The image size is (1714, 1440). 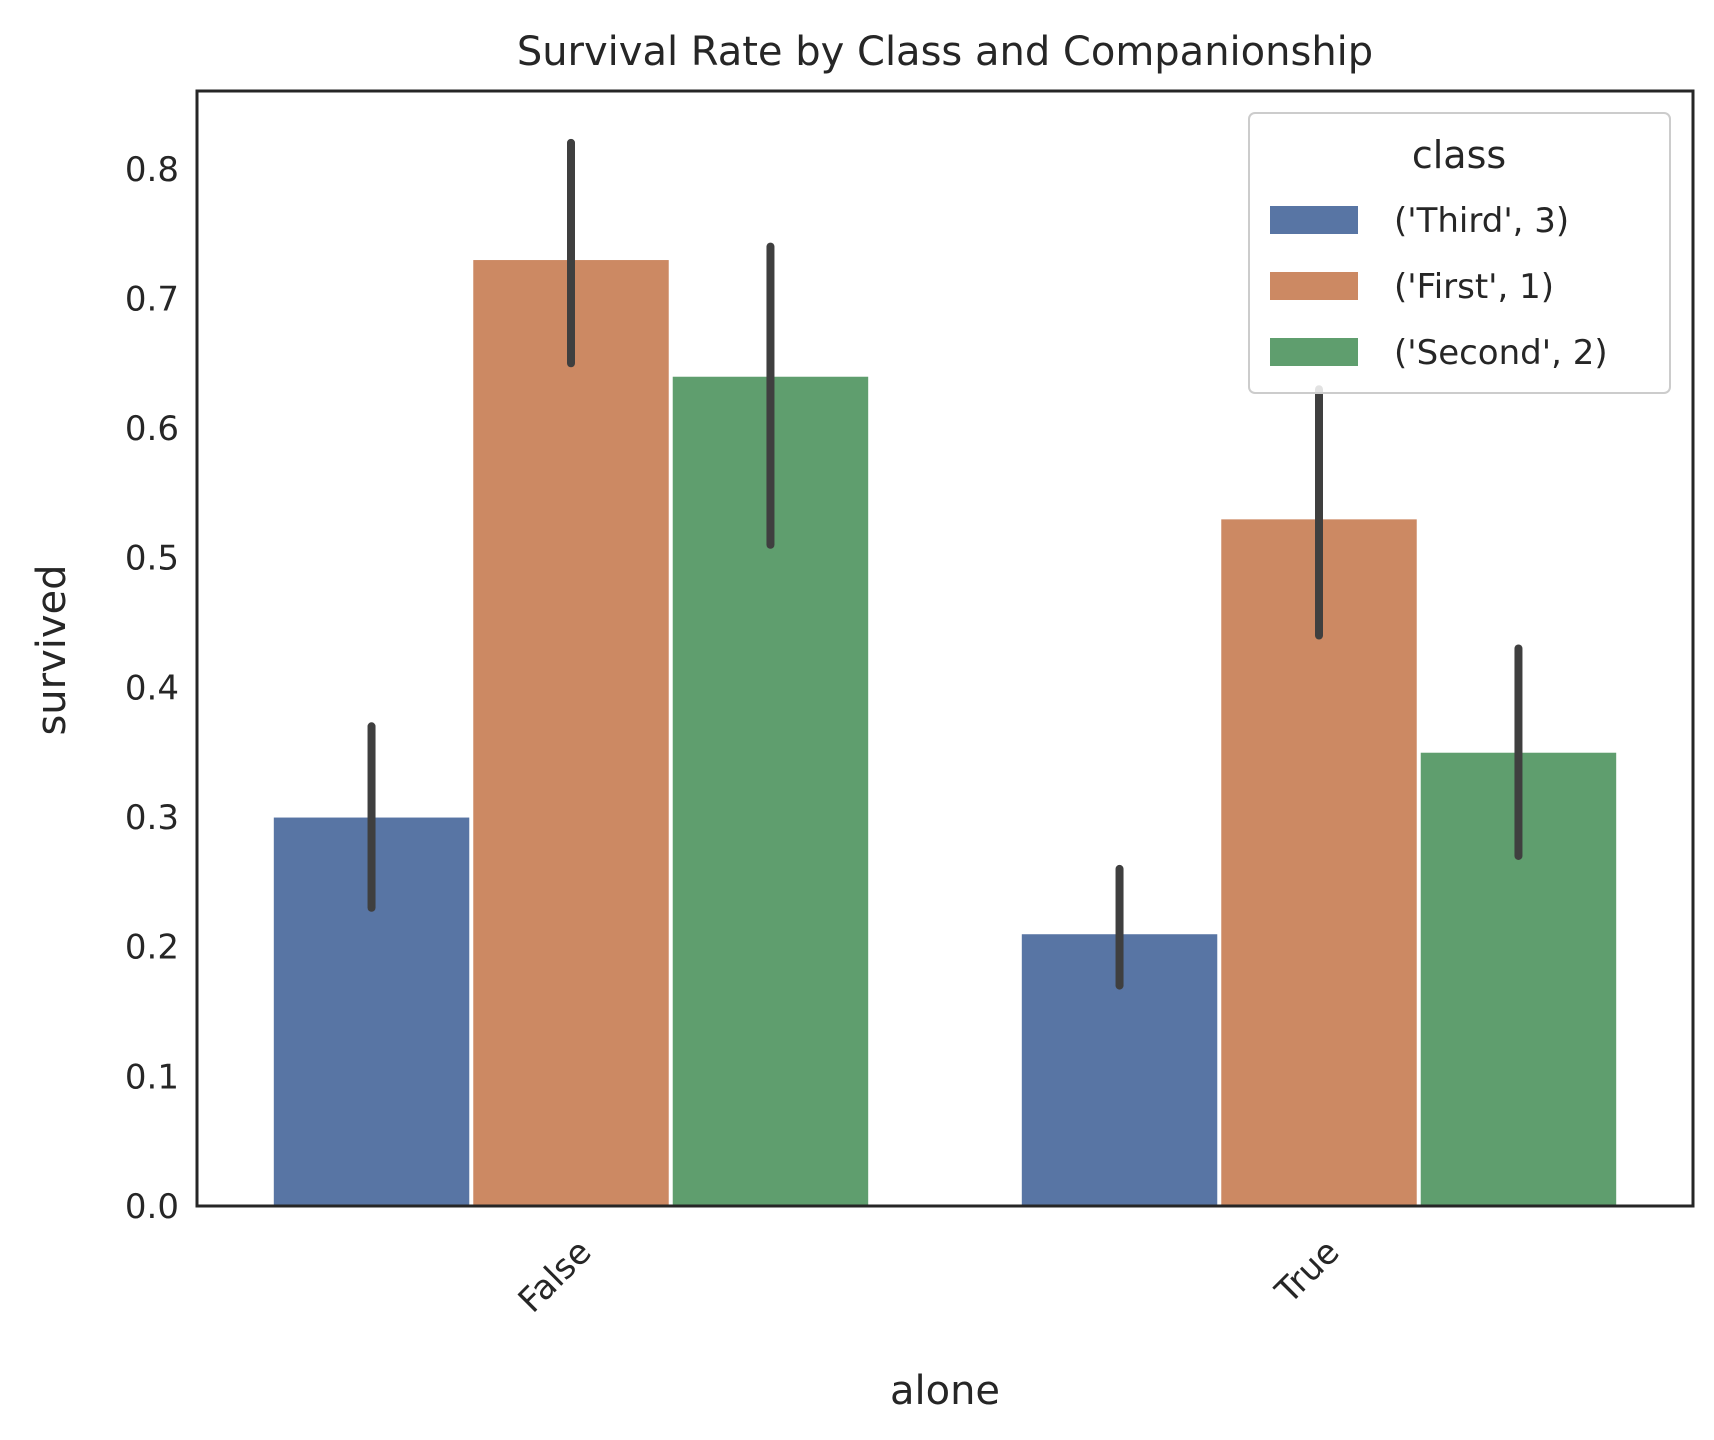 I want to click on y-tick-label: 0.7, so click(x=152, y=299).